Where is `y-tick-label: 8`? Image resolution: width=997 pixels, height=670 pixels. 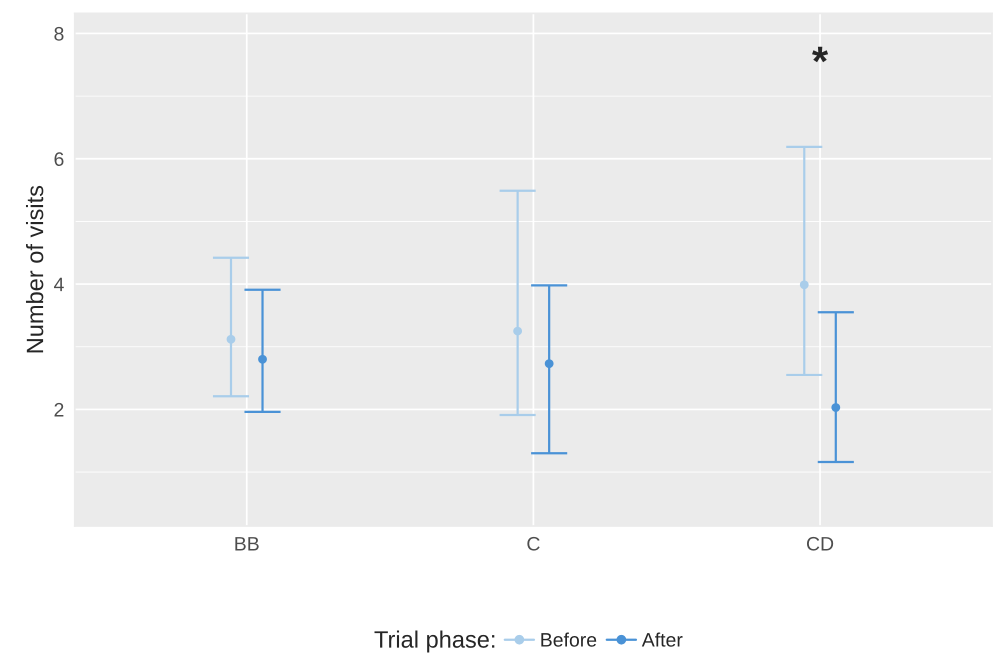
y-tick-label: 8 is located at coordinates (59, 33).